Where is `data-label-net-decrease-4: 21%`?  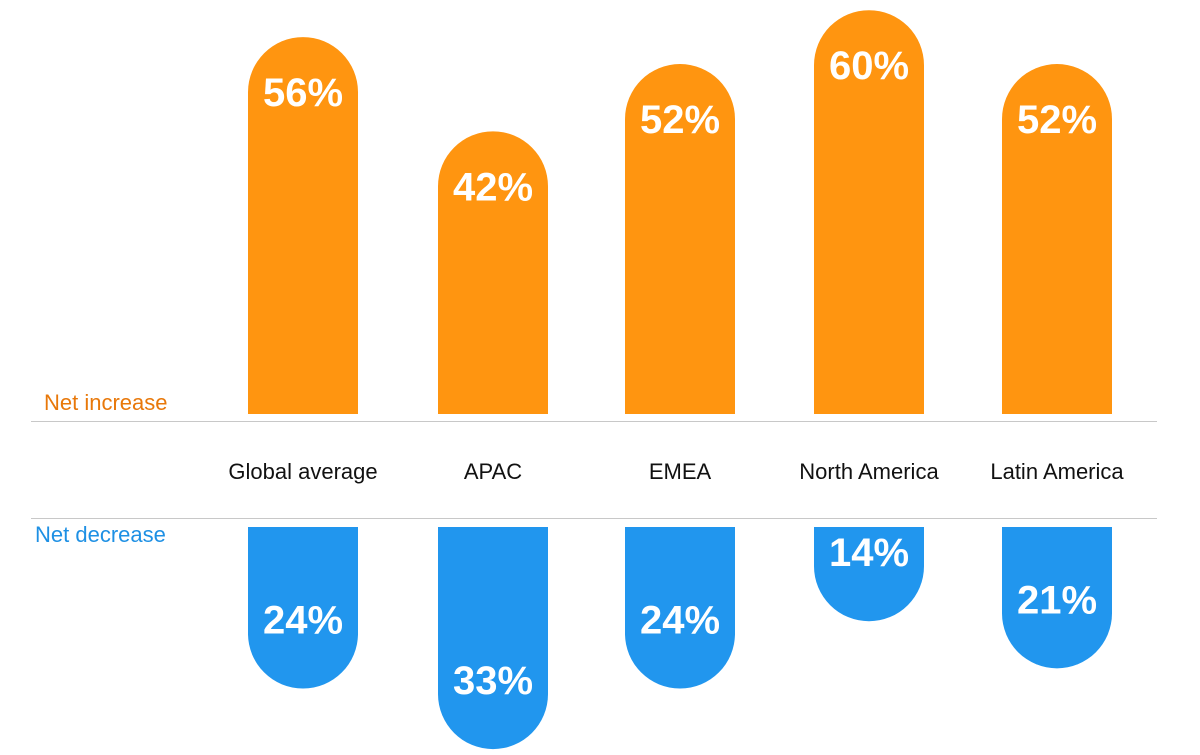
data-label-net-decrease-4: 21% is located at coordinates (1057, 600).